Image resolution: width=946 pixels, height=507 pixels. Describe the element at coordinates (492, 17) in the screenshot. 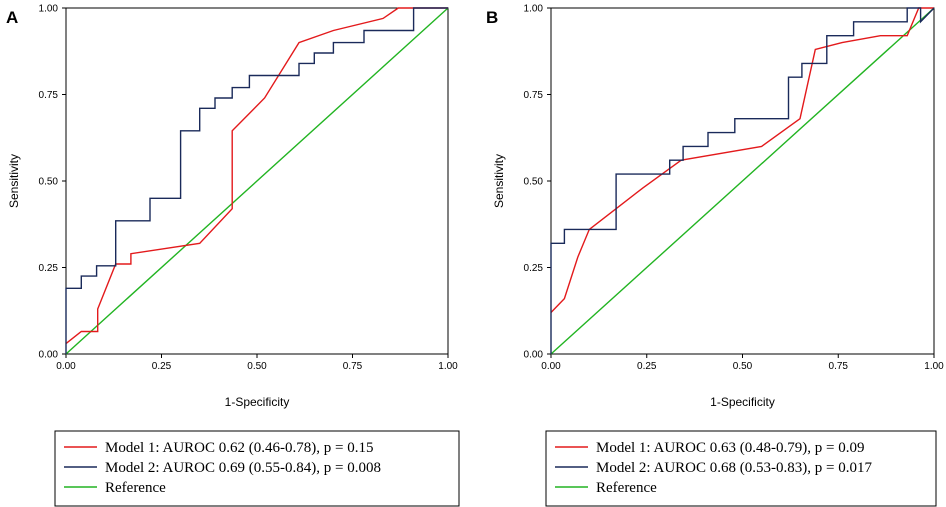

I see `panel-b-label: B` at that location.